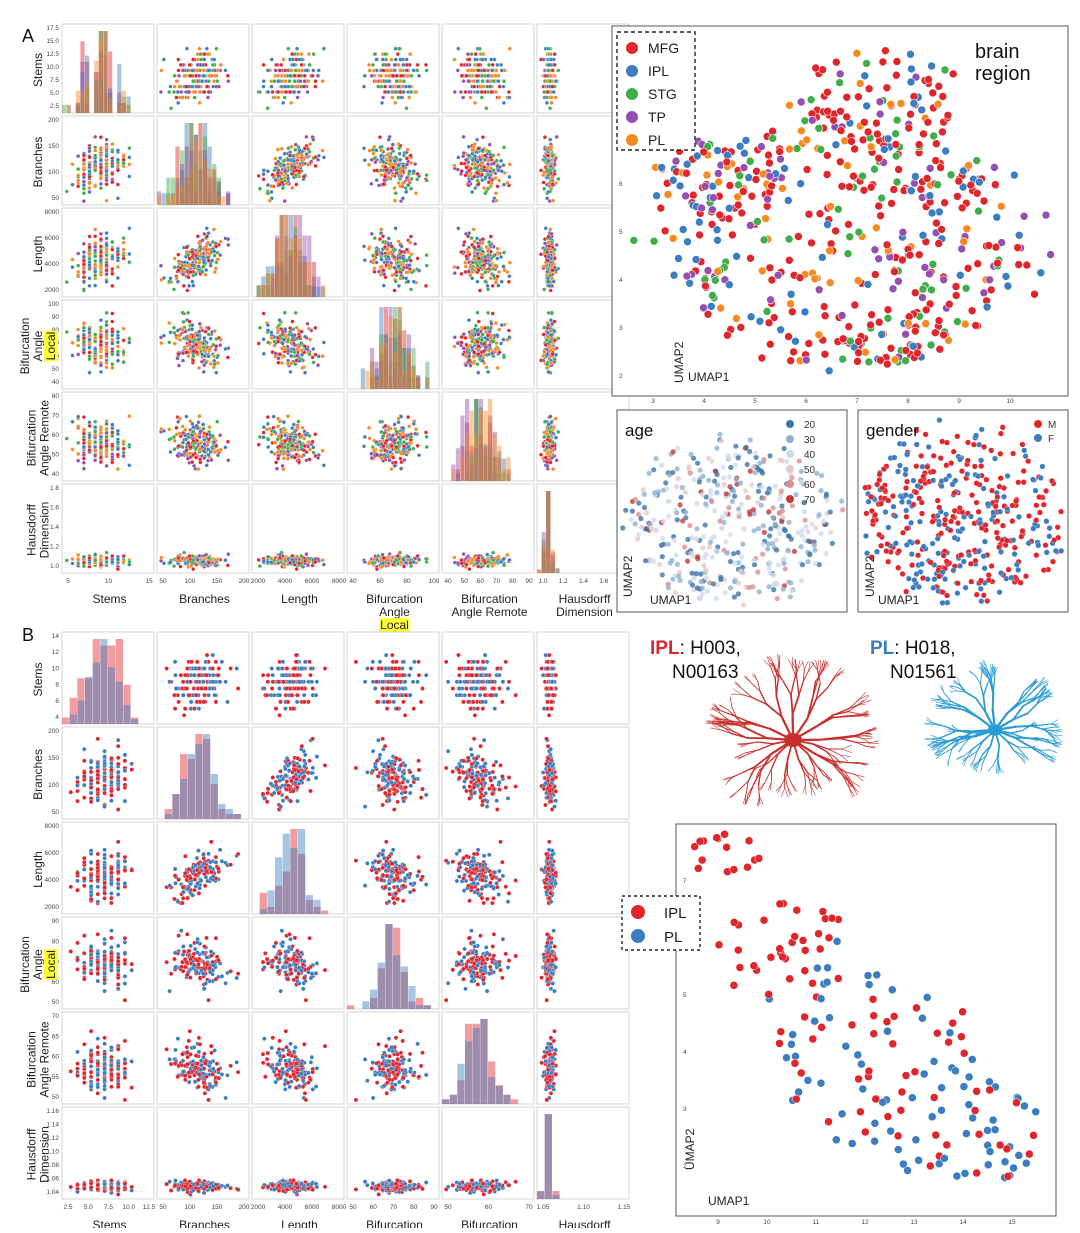 The width and height of the screenshot is (1080, 1233). I want to click on pair-cell-r4-c1, so click(203, 436).